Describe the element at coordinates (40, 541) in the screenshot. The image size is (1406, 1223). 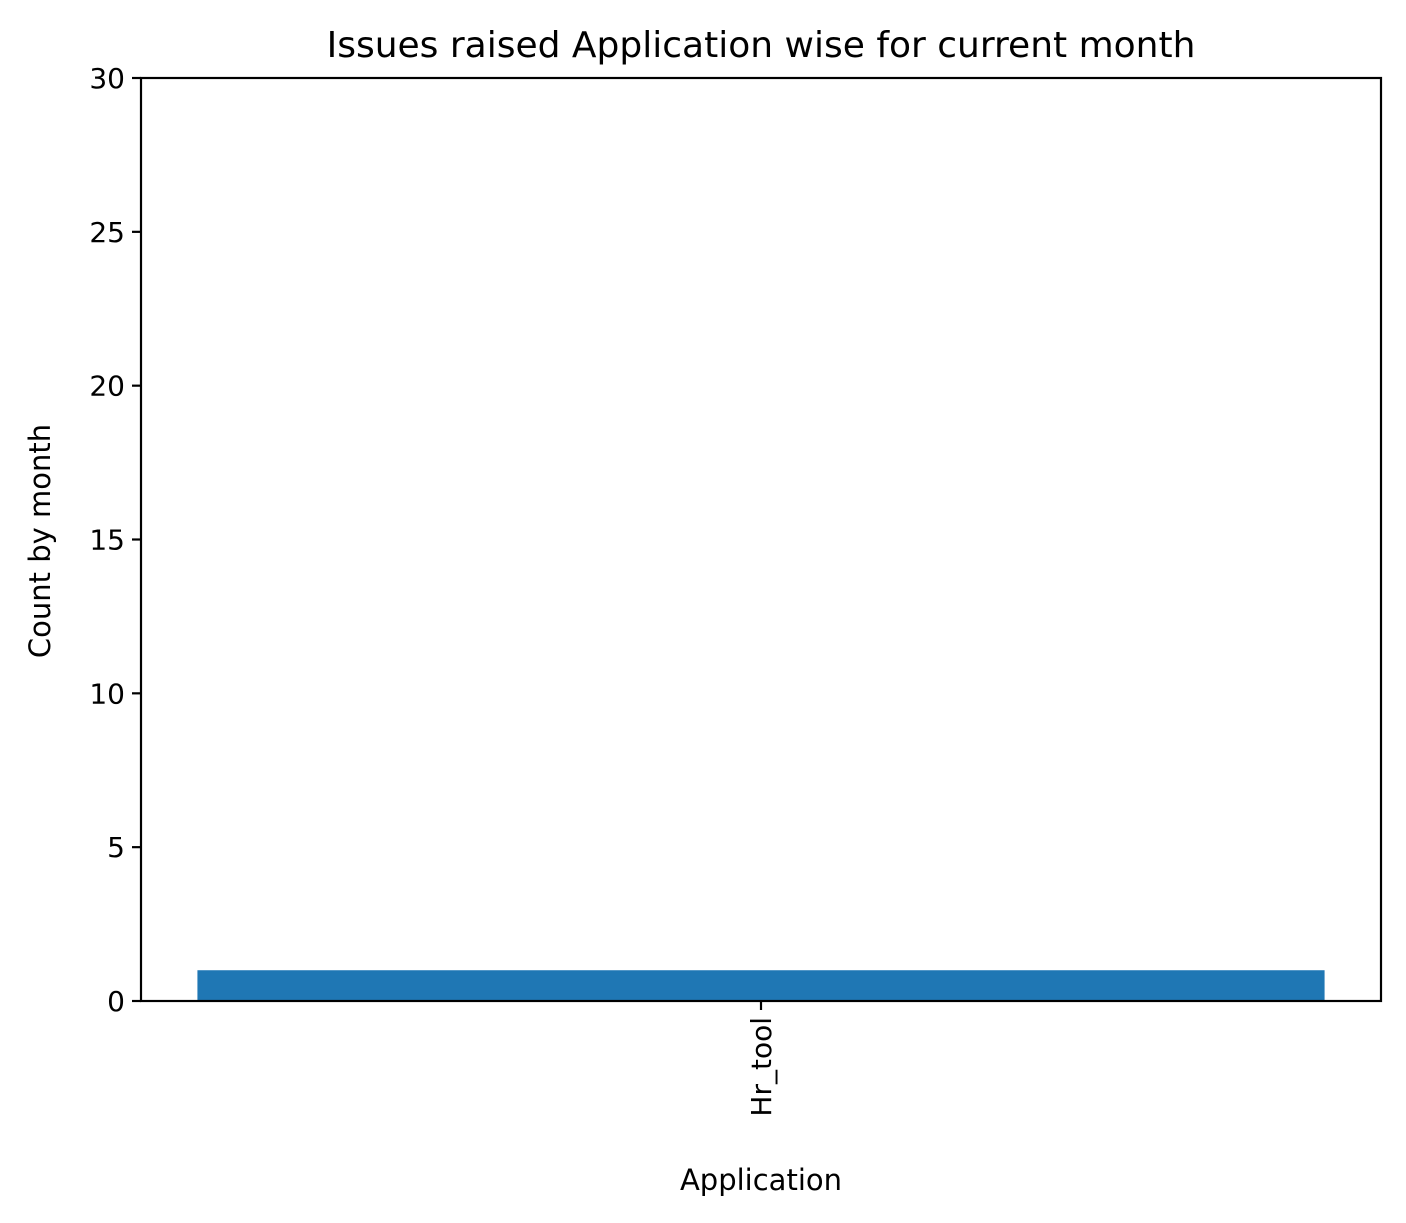
I see `y-axis-label: Count by month` at that location.